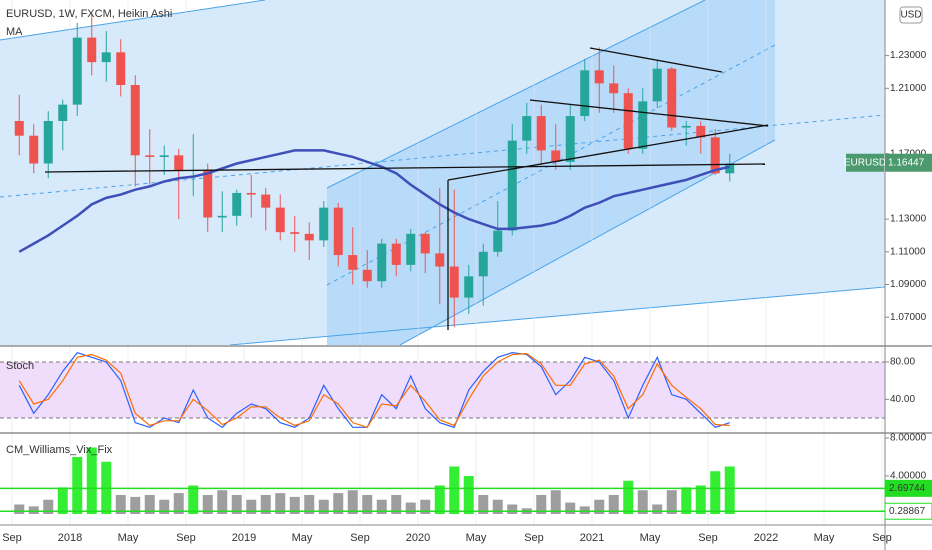 This screenshot has height=550, width=932. What do you see at coordinates (89, 14) in the screenshot?
I see `chart-title: EURUSD, 1W, FXCM, Heikin Ashi` at bounding box center [89, 14].